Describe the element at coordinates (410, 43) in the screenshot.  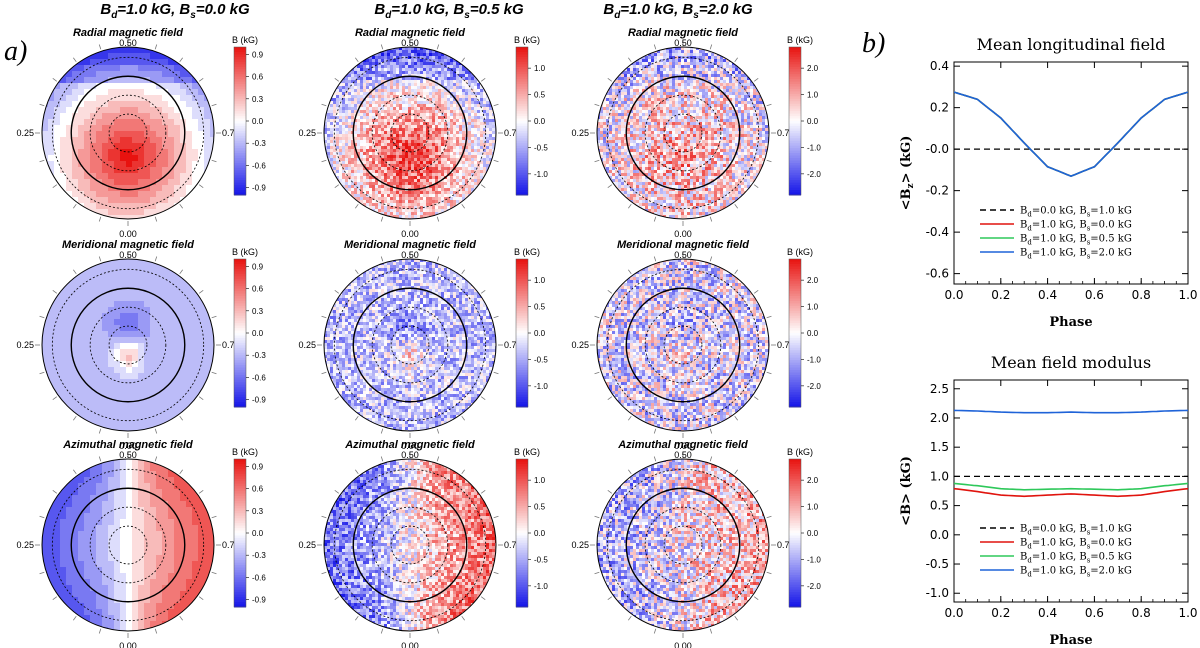
I see `phase-label-top: 0.50` at that location.